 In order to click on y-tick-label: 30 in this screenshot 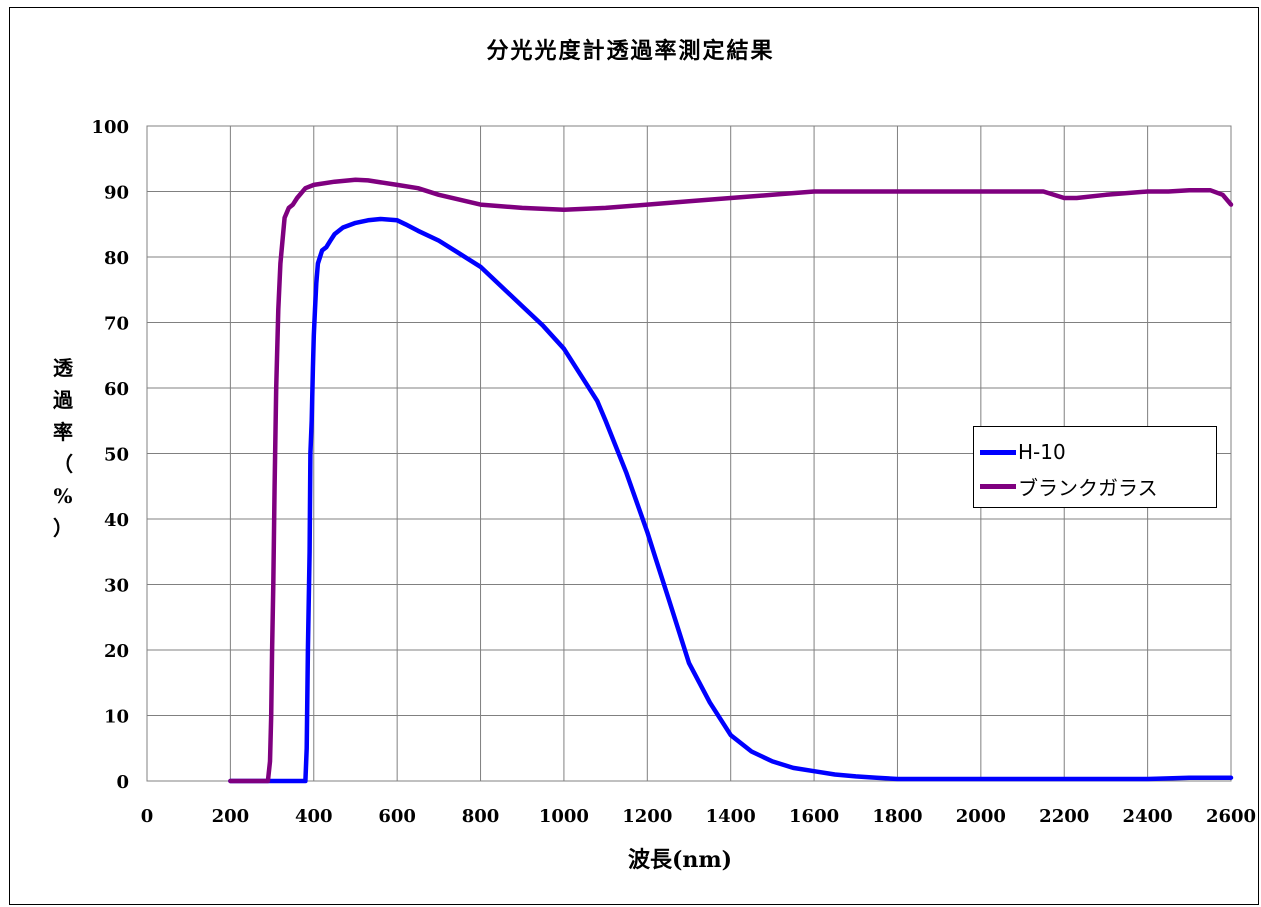, I will do `click(116, 586)`.